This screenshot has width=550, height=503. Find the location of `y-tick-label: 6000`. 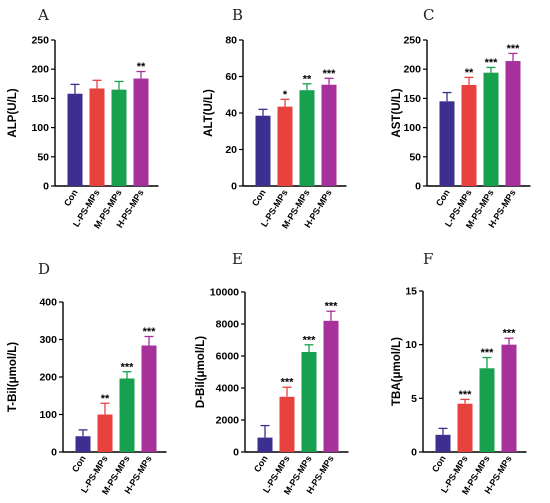

y-tick-label: 6000 is located at coordinates (228, 357).